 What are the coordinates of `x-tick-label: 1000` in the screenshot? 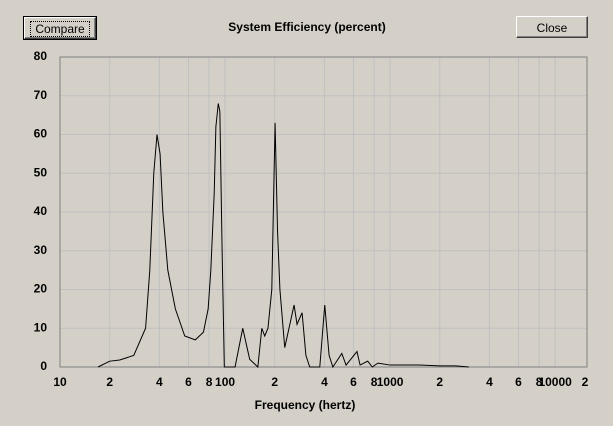 It's located at (390, 382).